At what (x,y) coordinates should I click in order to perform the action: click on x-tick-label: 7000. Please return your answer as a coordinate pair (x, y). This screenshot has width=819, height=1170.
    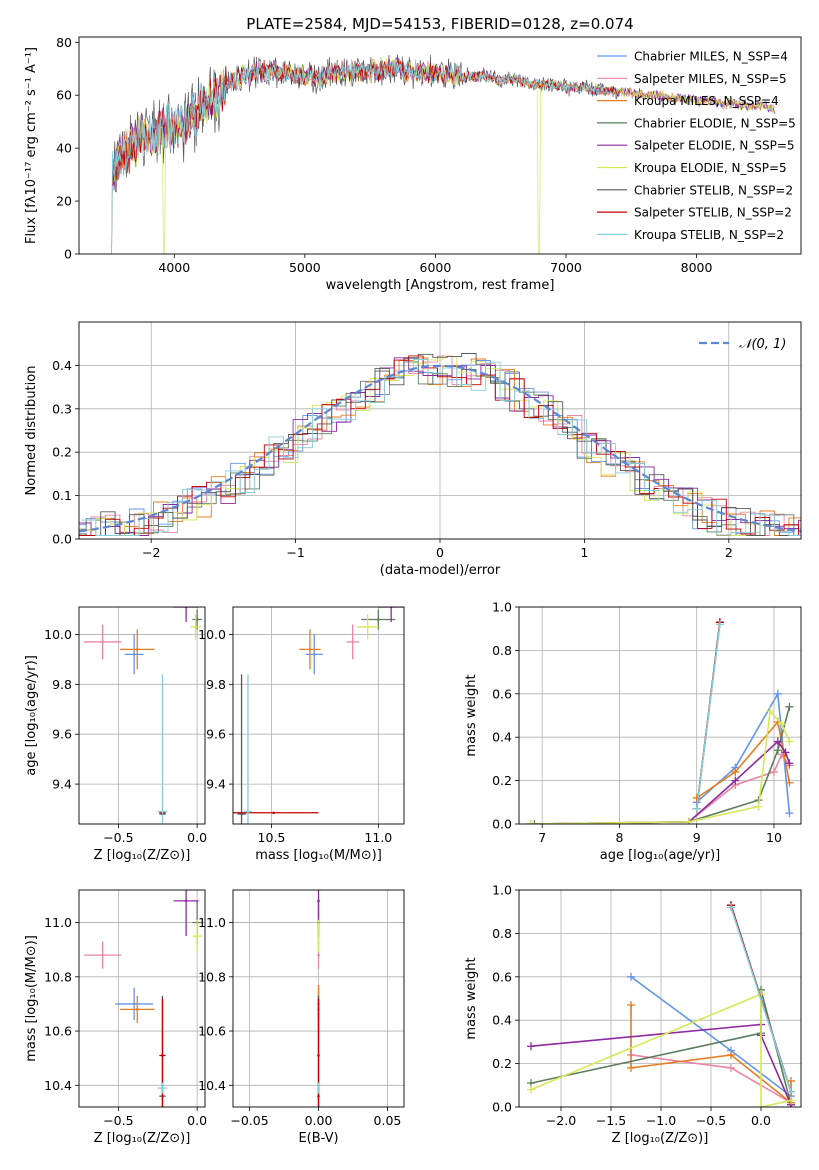
    Looking at the image, I should click on (566, 267).